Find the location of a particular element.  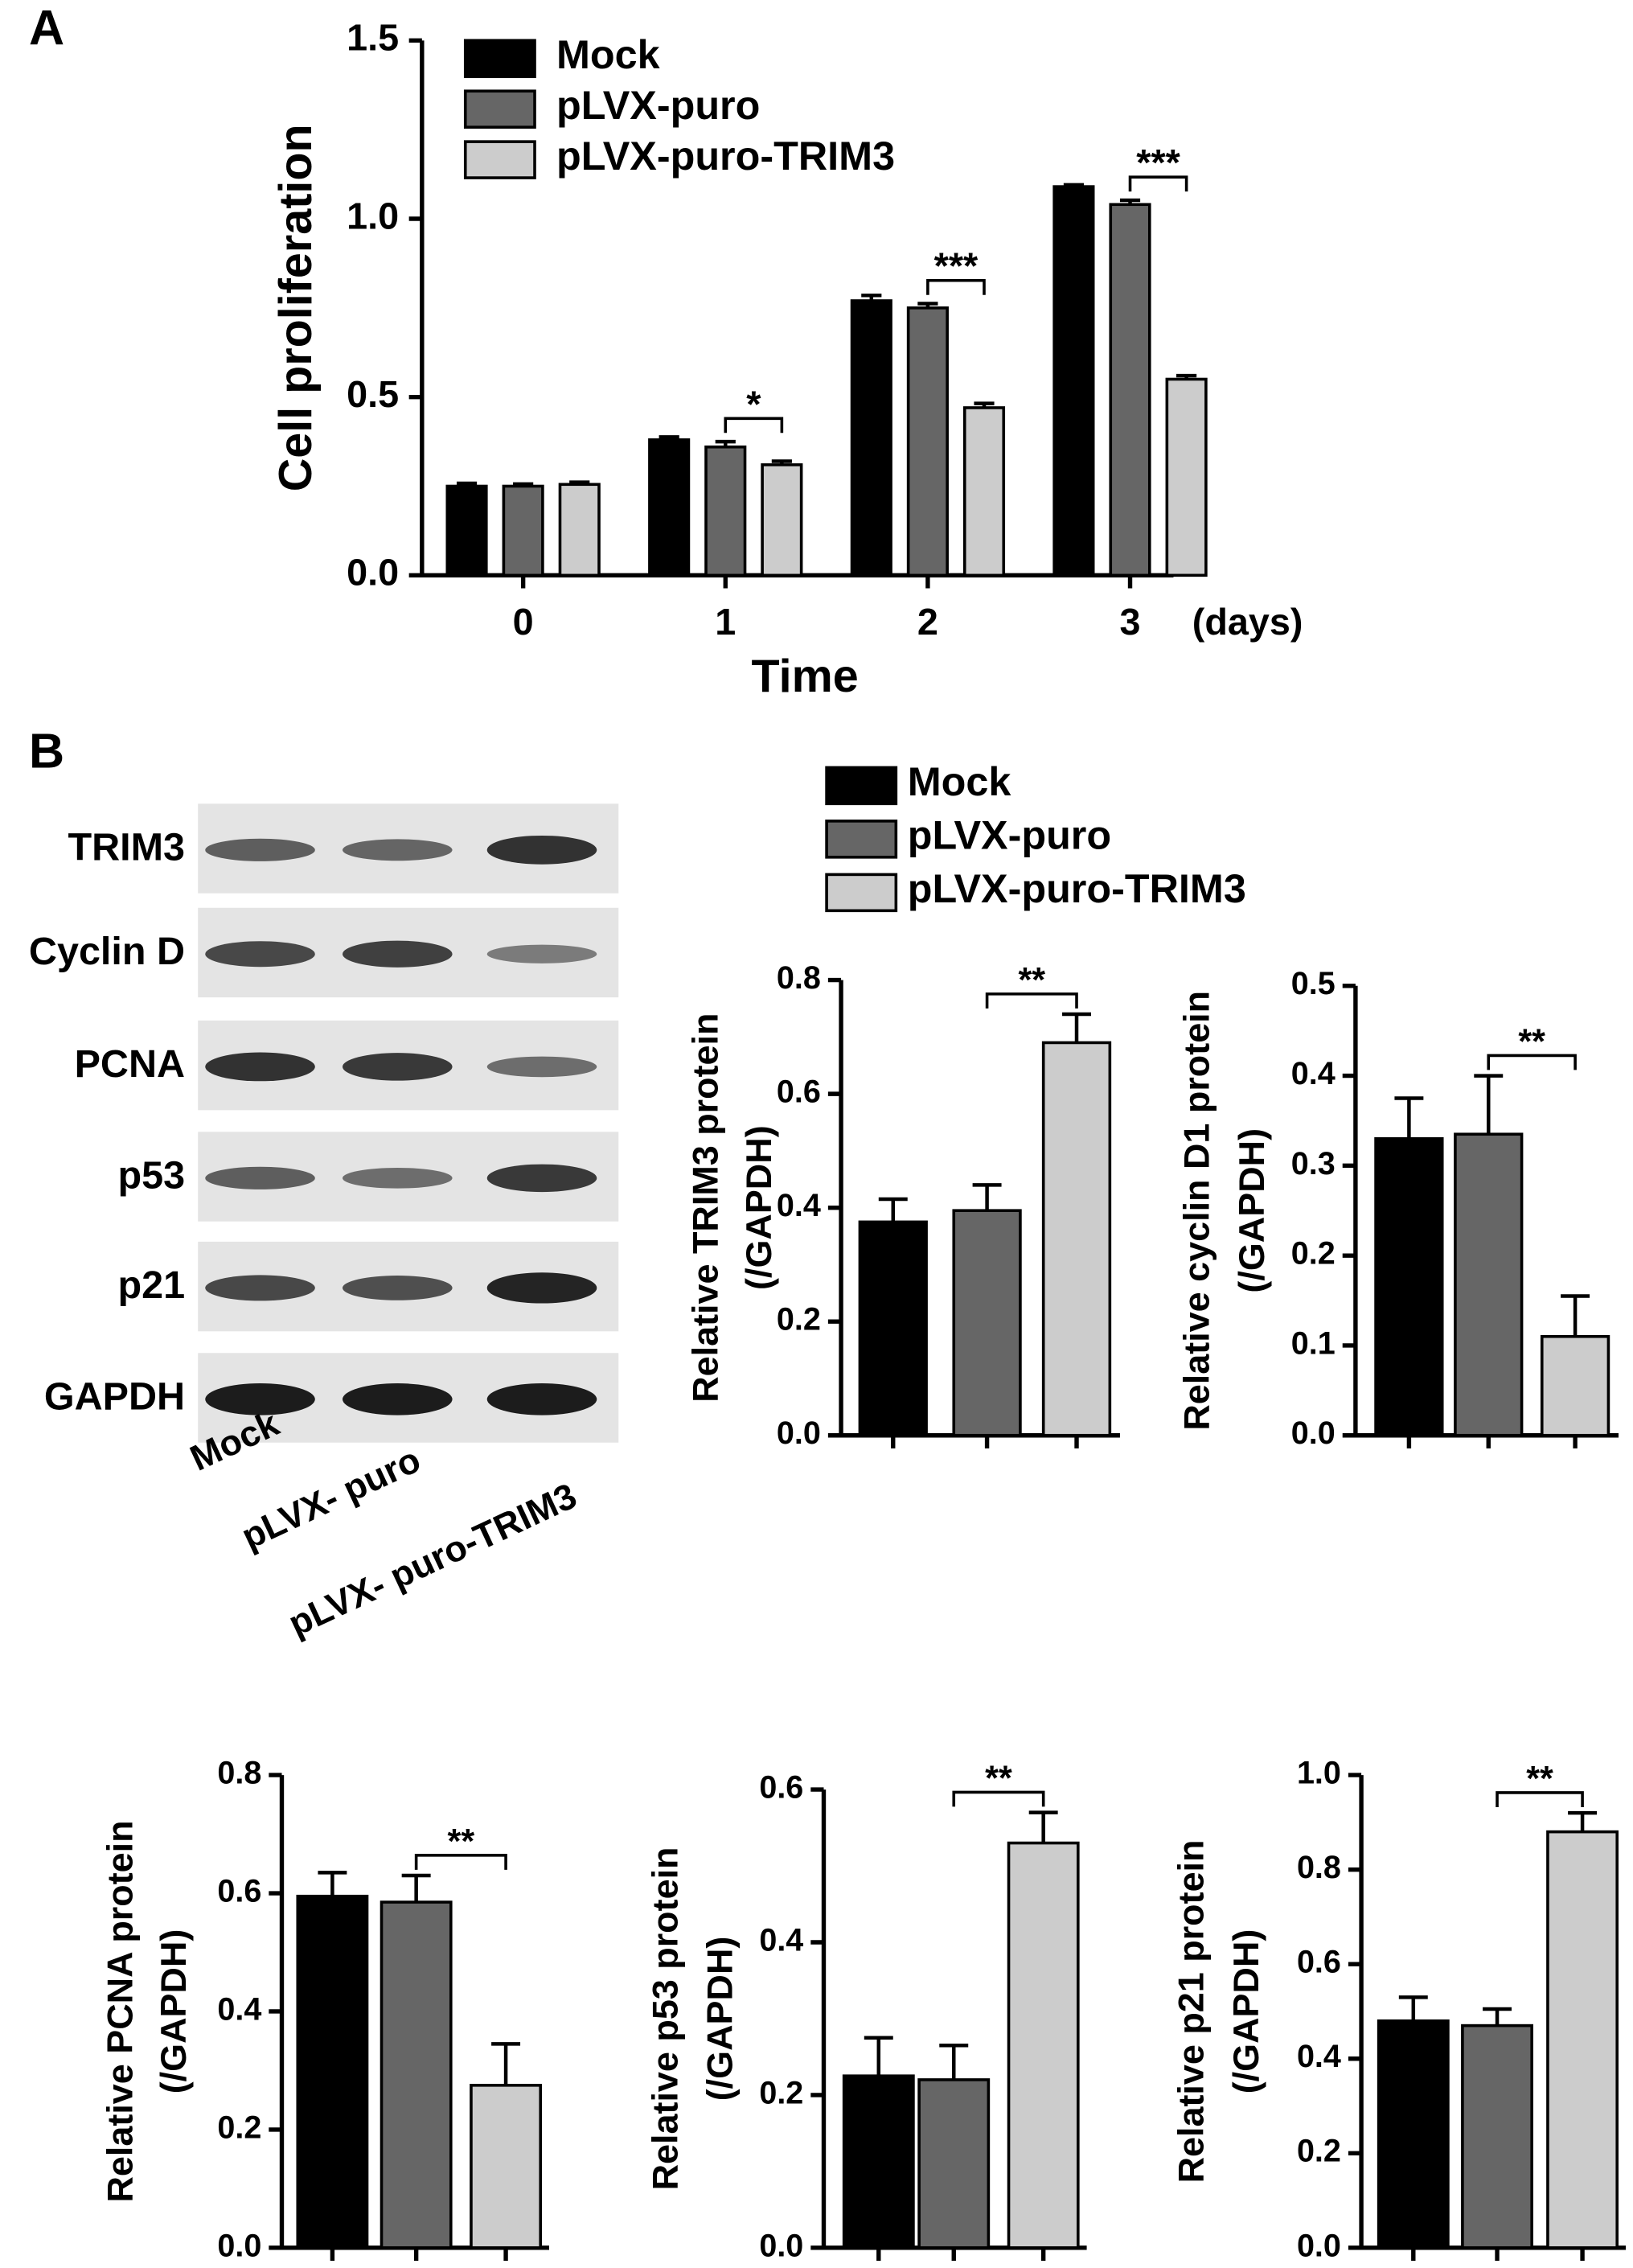

y-axis-label: Relative p21 protein is located at coordinates (1191, 2012).